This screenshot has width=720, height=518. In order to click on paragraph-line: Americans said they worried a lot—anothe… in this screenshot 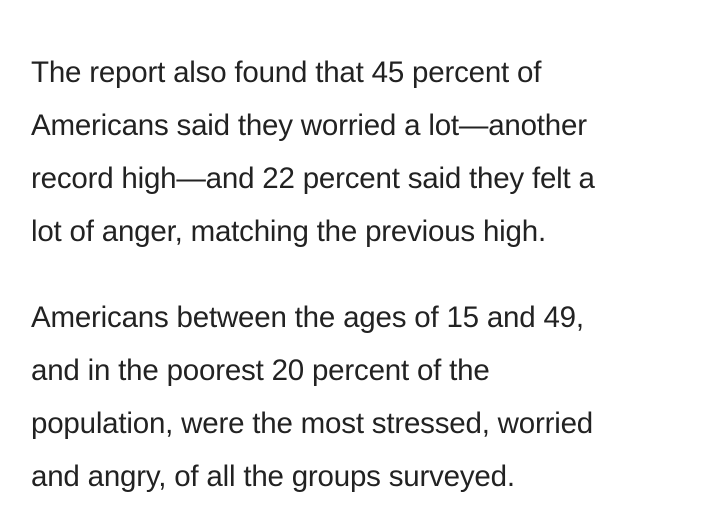, I will do `click(309, 125)`.